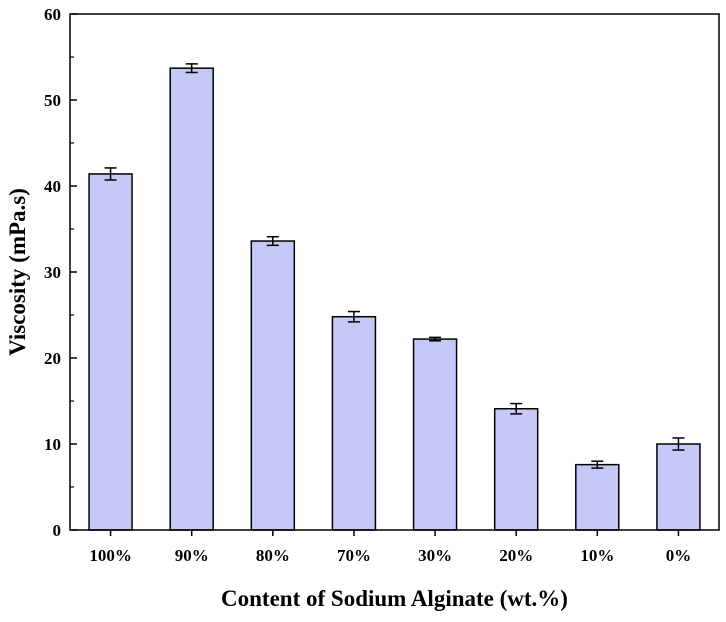 This screenshot has height=622, width=726. I want to click on x-tick-label: 30%, so click(435, 555).